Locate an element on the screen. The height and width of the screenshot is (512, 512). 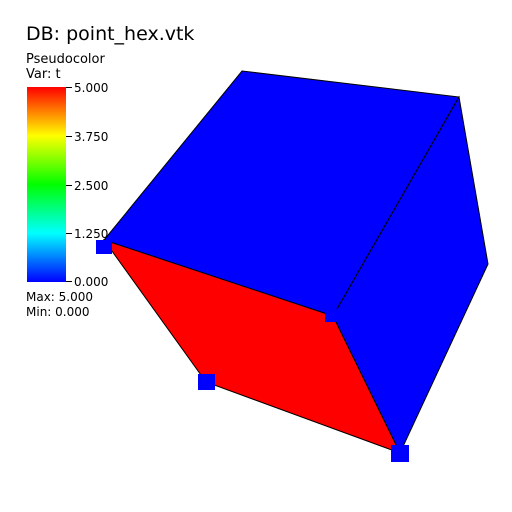
legend-tick-label: 0.000 is located at coordinates (91, 282).